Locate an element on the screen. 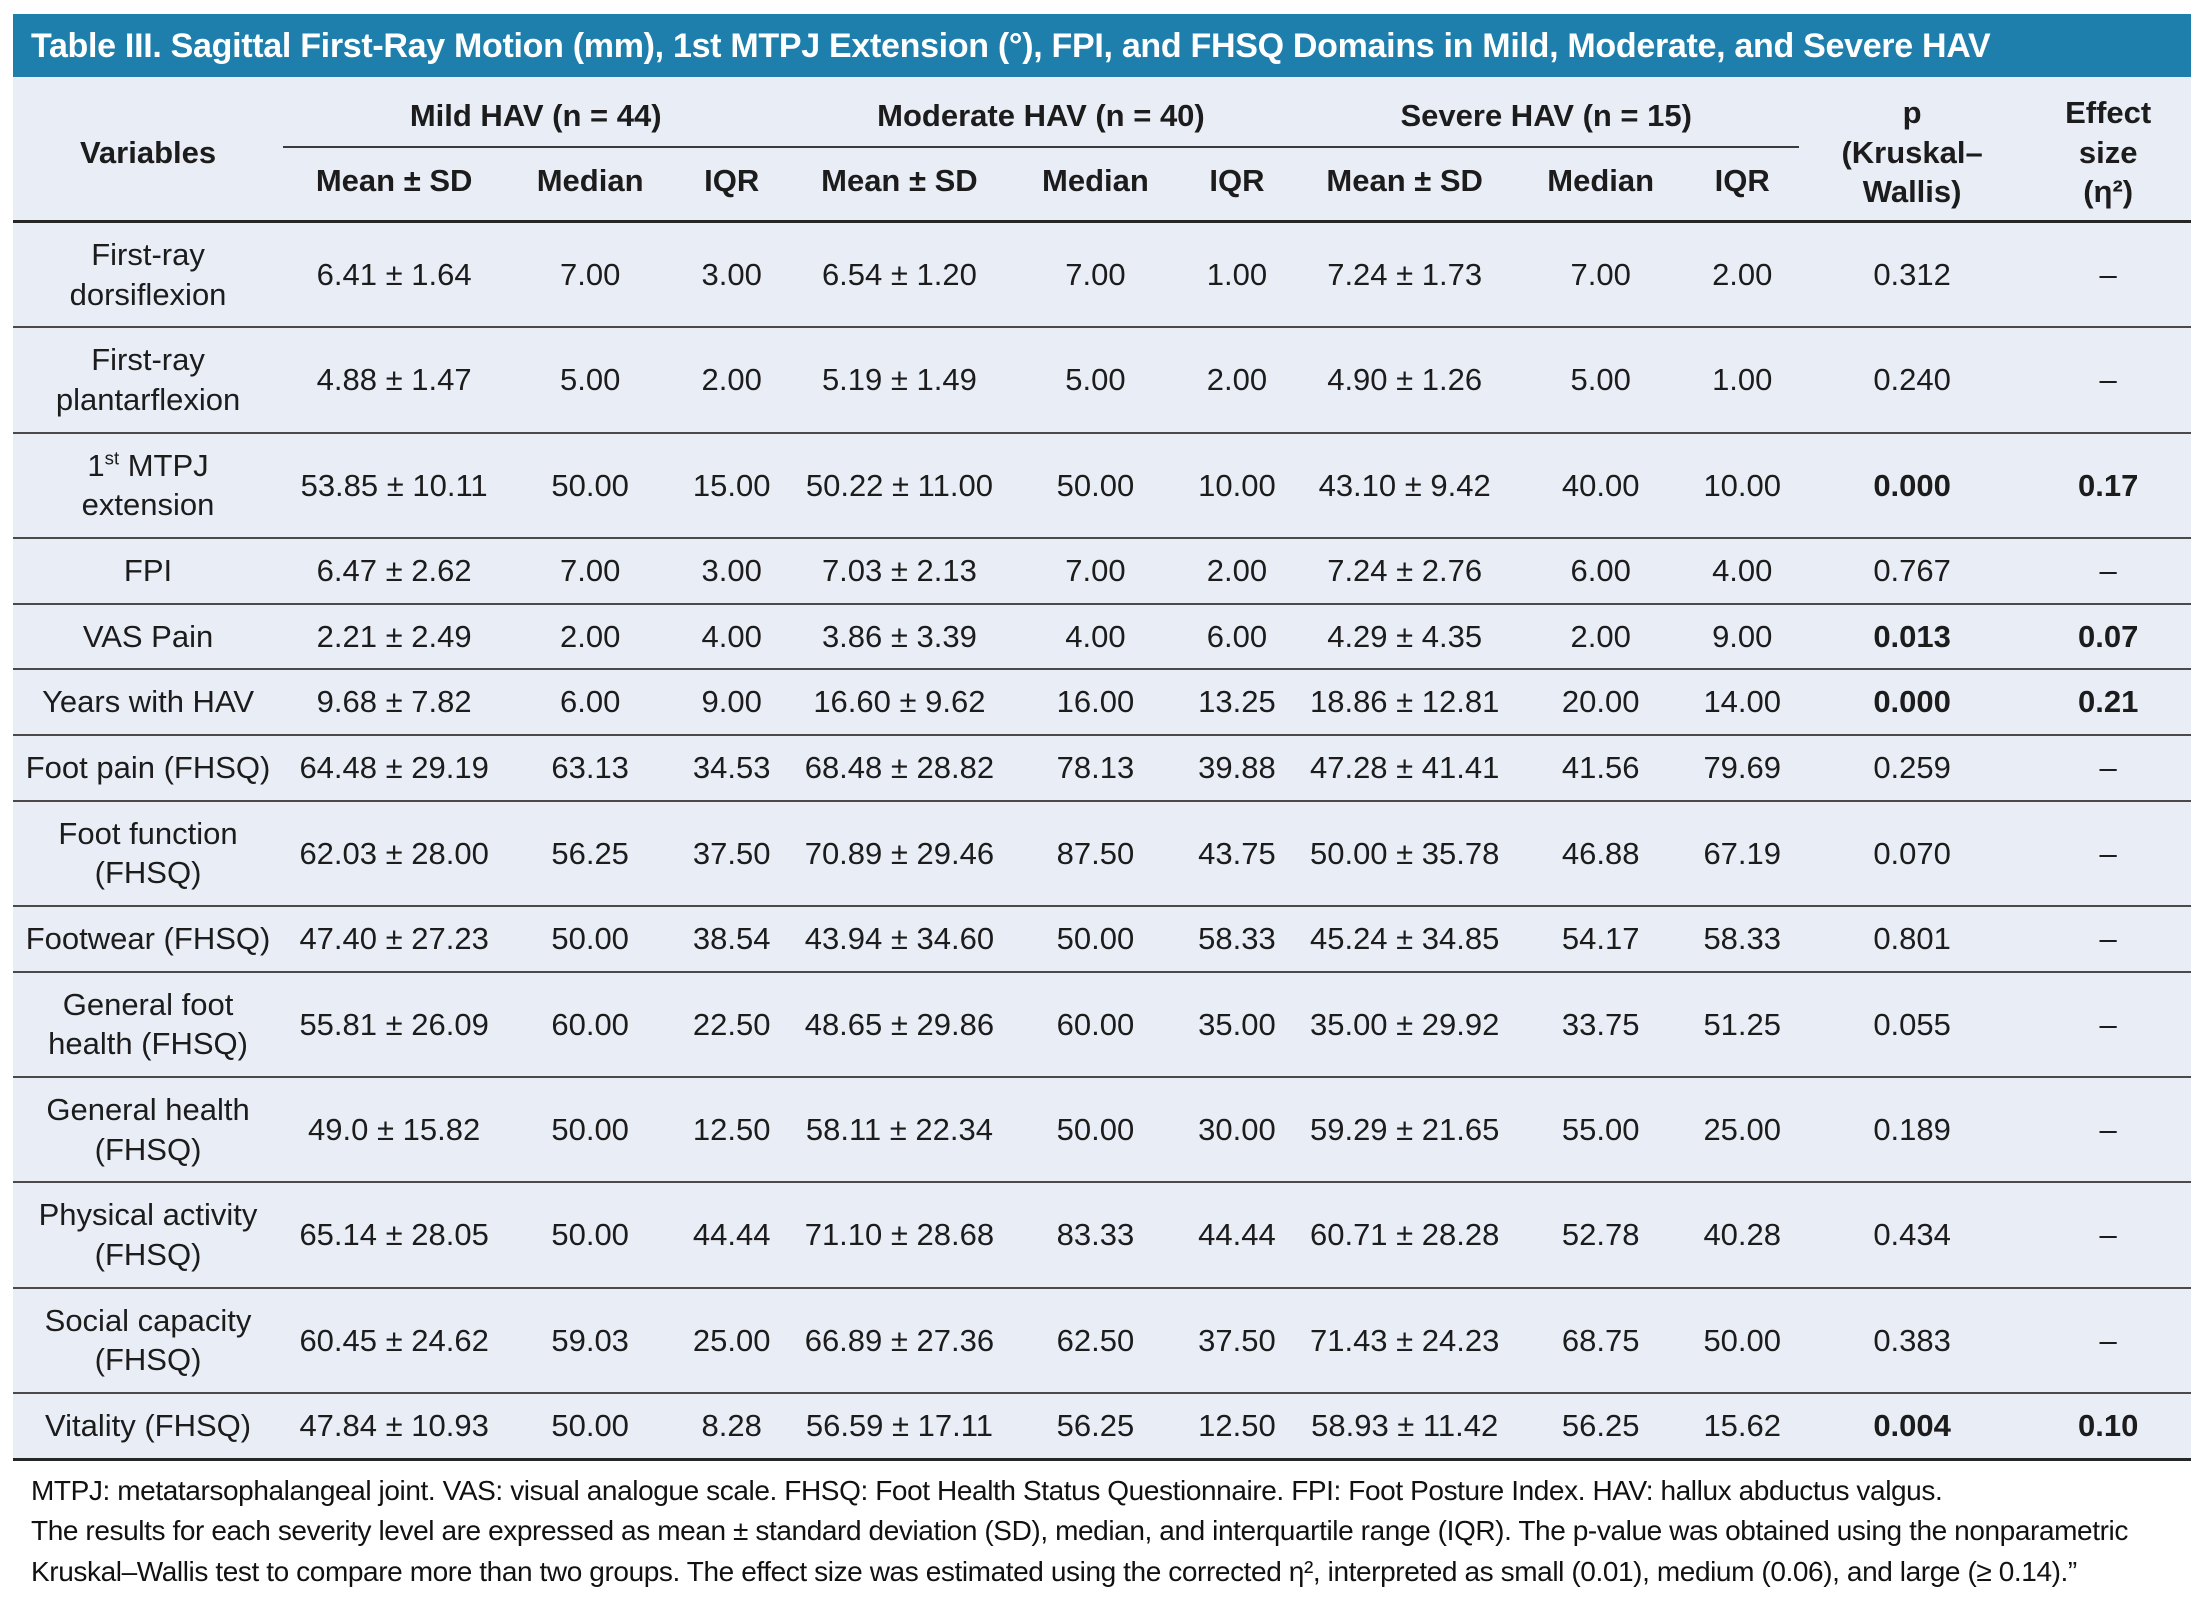 The image size is (2204, 1617). cell-p-value: 0.070 is located at coordinates (1912, 853).